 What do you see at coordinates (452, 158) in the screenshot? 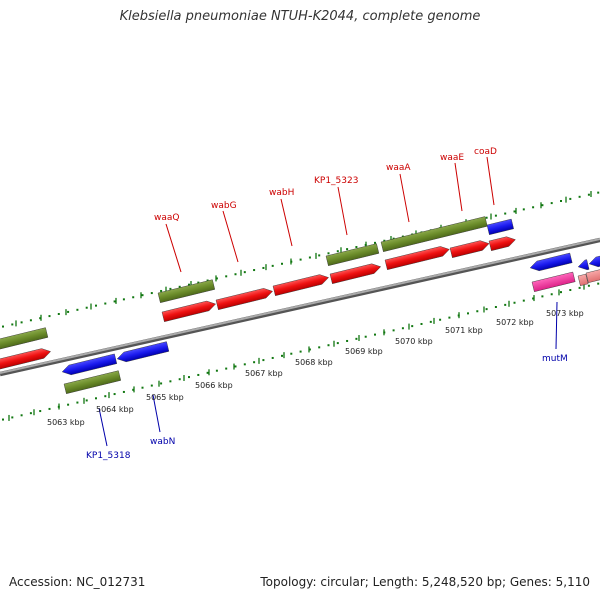
I see `gene-label-waaE: waaE` at bounding box center [452, 158].